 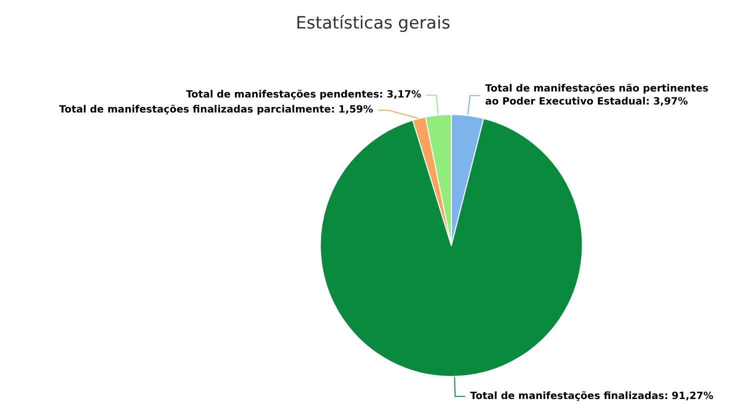 I want to click on slice-label: Total de manifestações finalizadas parcialmente: 1,59%, so click(x=216, y=110).